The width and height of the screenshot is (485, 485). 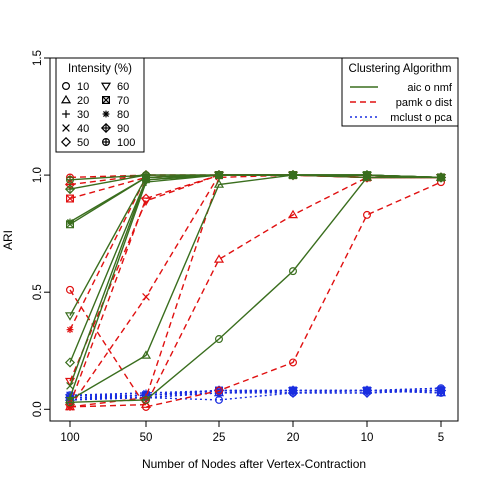 I want to click on intensity-legend-title: Intensity (%), so click(x=100, y=69).